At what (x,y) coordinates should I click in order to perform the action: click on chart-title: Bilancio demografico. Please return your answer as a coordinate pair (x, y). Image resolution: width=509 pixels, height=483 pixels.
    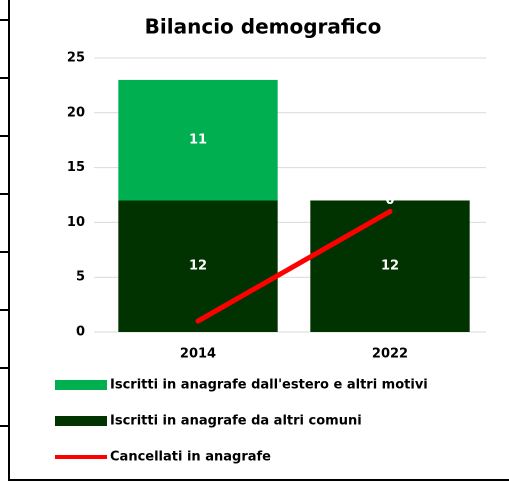
    Looking at the image, I should click on (263, 27).